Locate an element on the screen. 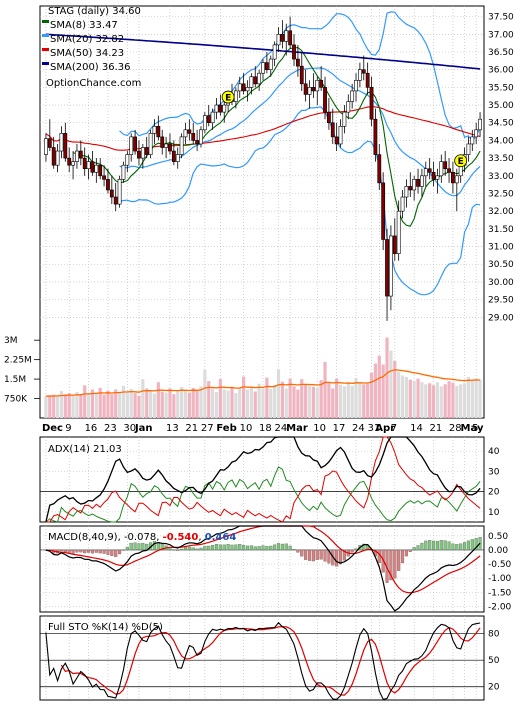  ticker-label: STAG (daily) 34.60 is located at coordinates (94, 11).